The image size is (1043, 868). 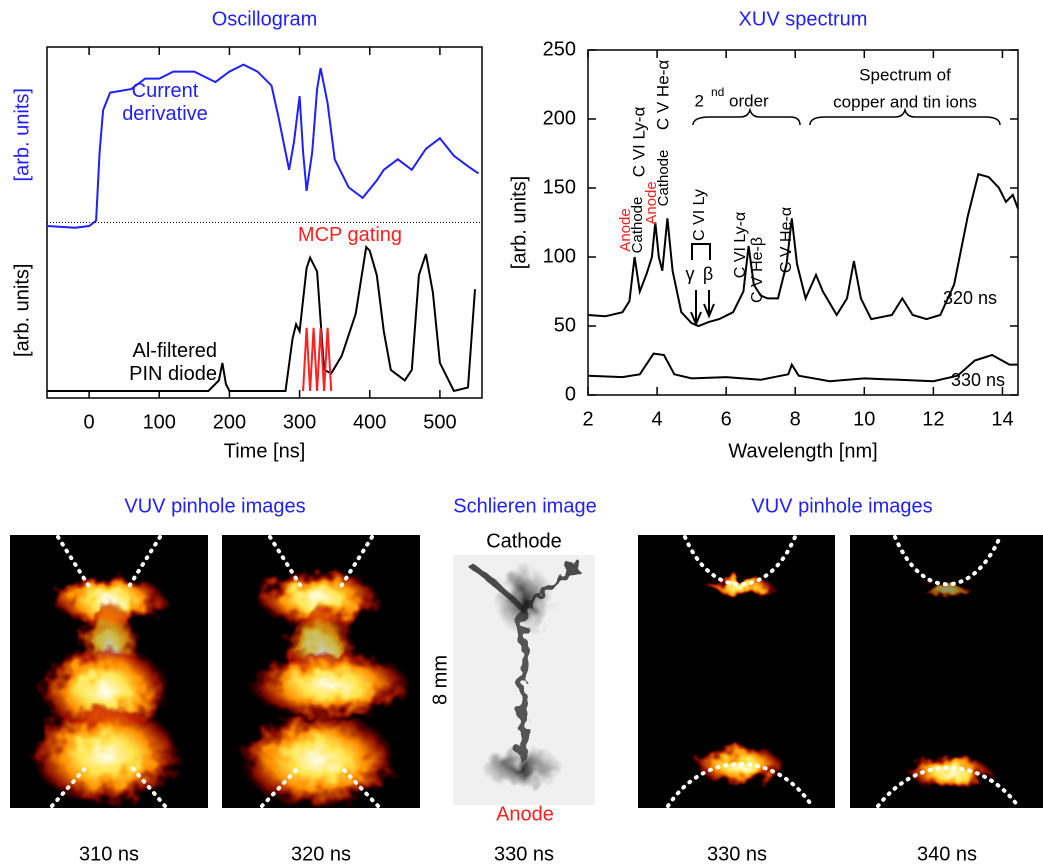 I want to click on schlieren-label: 8 mm, so click(x=440, y=680).